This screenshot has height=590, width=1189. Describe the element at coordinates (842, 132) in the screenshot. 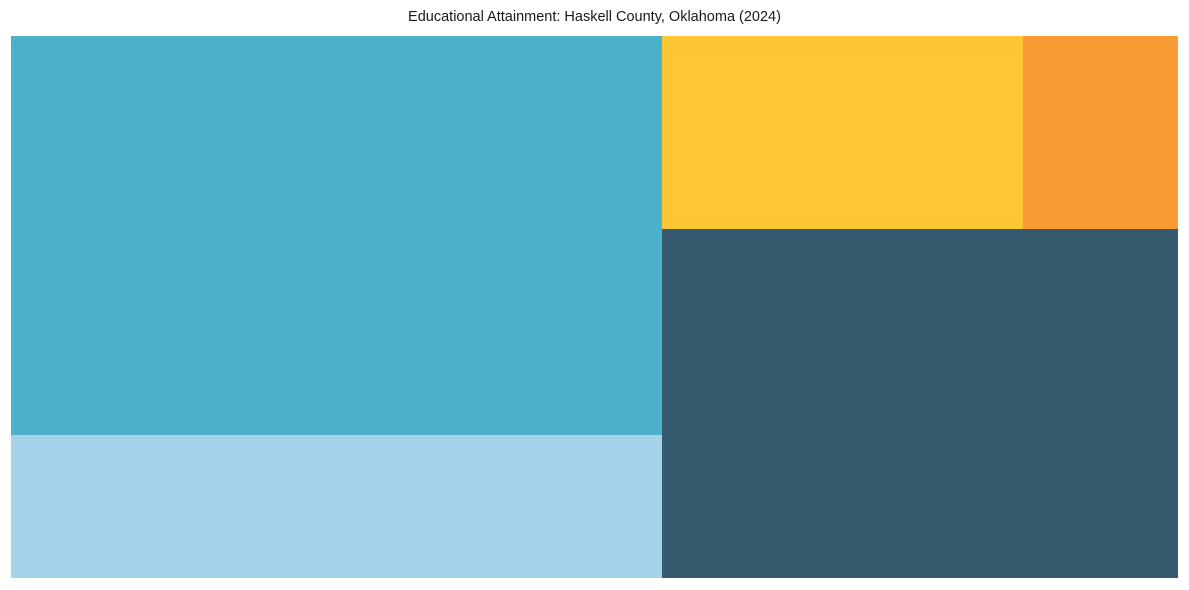

I see `treemap-tile-bachelors-degree: Bachelor's degree` at that location.